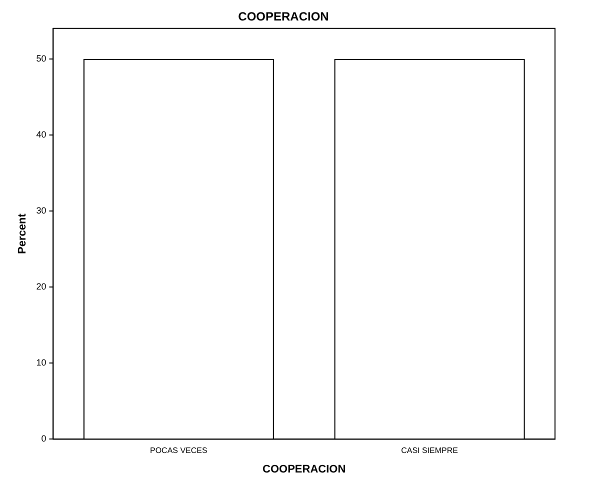  What do you see at coordinates (43, 439) in the screenshot?
I see `y-tick-label: 0` at bounding box center [43, 439].